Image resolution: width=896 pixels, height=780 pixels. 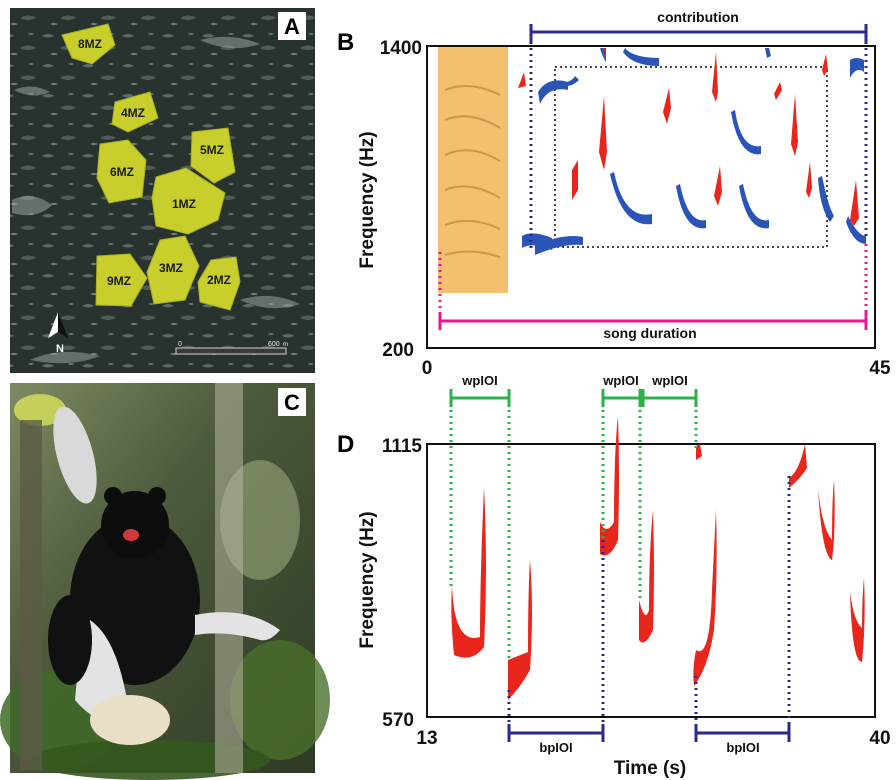 I want to click on b-x-tick-right: 45, so click(x=880, y=368).